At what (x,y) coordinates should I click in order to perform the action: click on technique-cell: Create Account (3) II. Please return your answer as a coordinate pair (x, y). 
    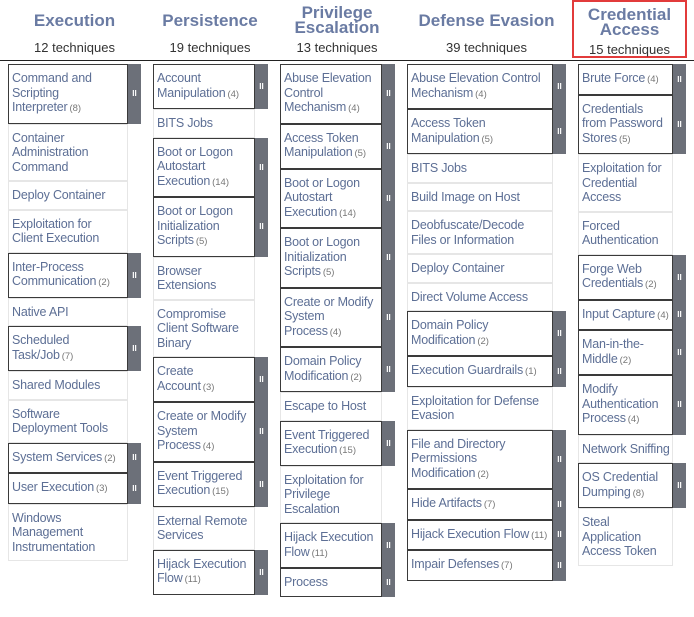
    Looking at the image, I should click on (210, 379).